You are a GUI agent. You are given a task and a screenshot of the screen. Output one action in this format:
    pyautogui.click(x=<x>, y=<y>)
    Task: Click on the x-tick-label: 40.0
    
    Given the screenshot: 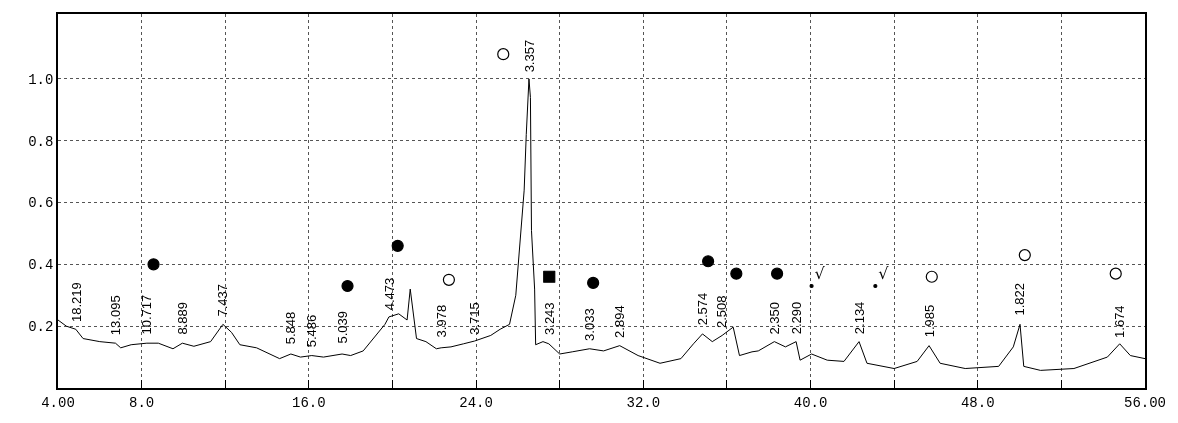 What is the action you would take?
    pyautogui.click(x=810, y=402)
    